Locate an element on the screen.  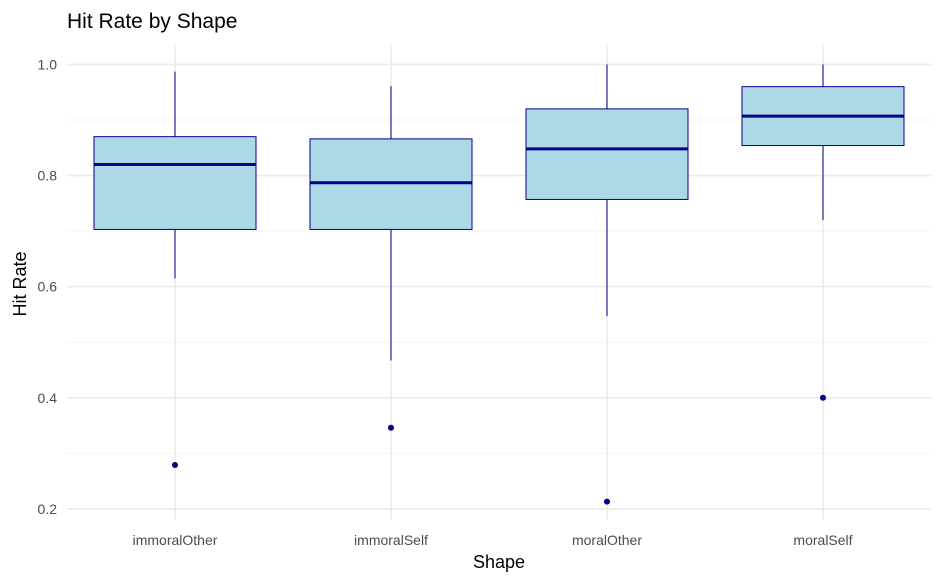
y-tick-label: 0.6 is located at coordinates (48, 287).